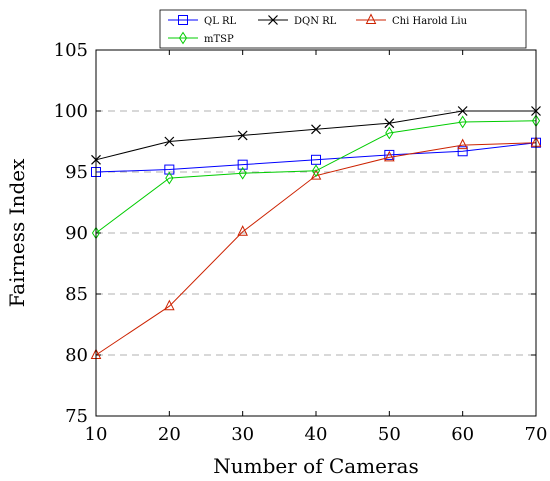 This screenshot has height=481, width=550. Describe the element at coordinates (201, 38) in the screenshot. I see `legend-item-mtsp: mTSP` at that location.